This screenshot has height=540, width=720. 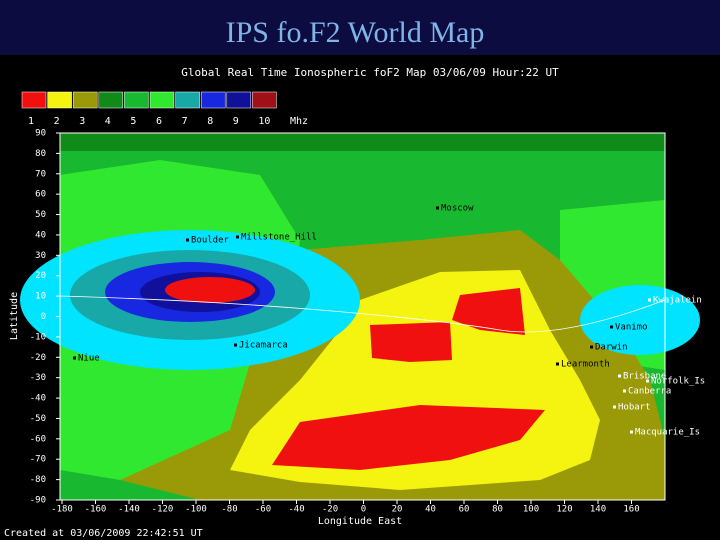 I want to click on x-tick-label: -60, so click(x=263, y=510).